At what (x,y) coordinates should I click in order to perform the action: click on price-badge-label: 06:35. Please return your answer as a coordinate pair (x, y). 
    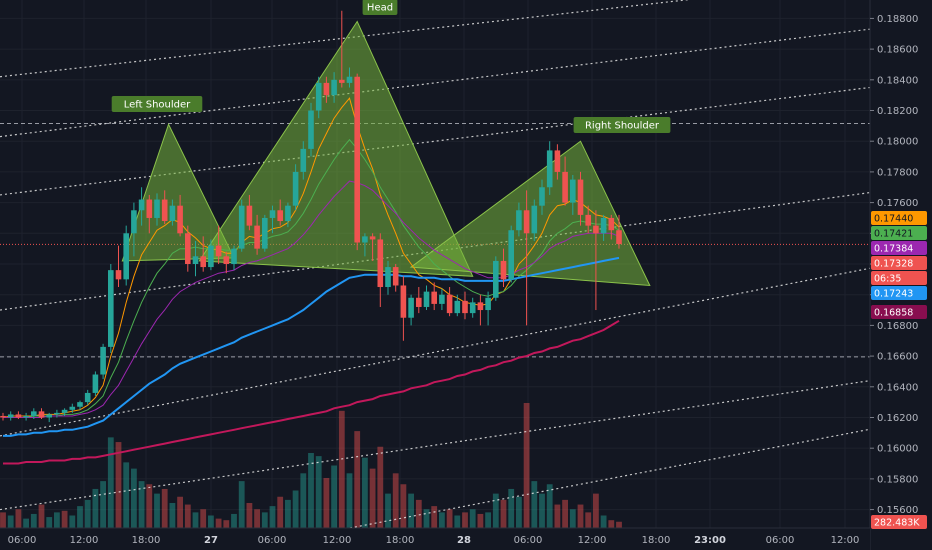
    Looking at the image, I should click on (887, 279).